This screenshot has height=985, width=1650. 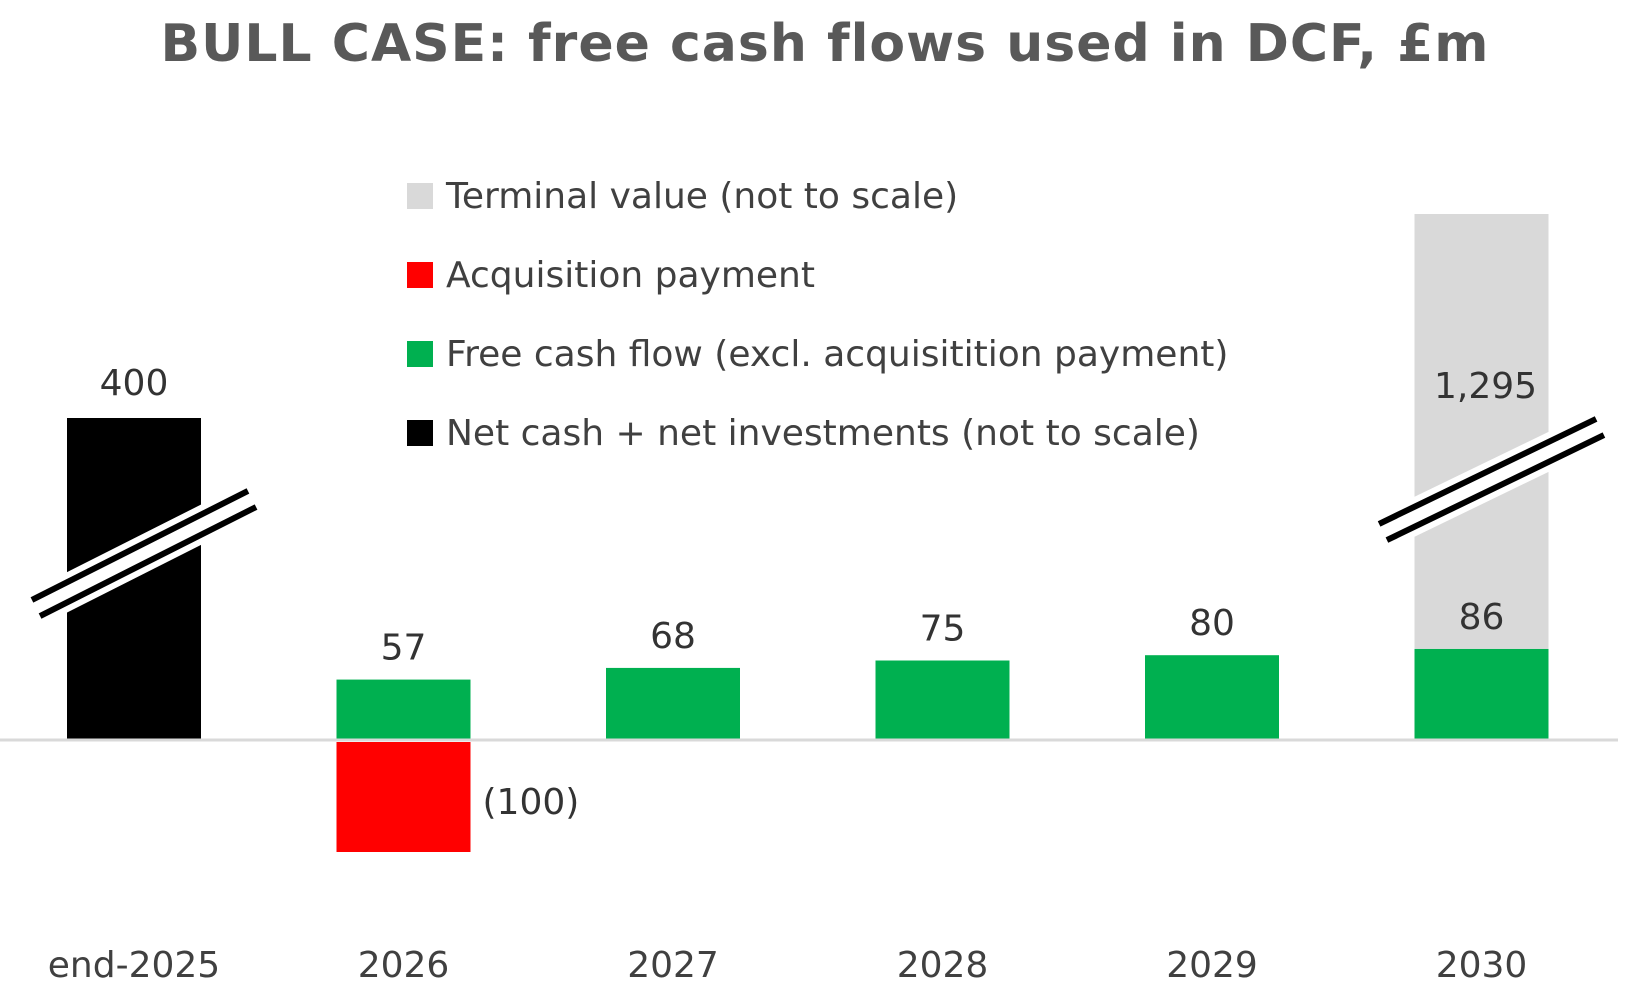 I want to click on x-axis-tick-labels: end-2025 2026 2027 2028 2029 2030, so click(x=788, y=965).